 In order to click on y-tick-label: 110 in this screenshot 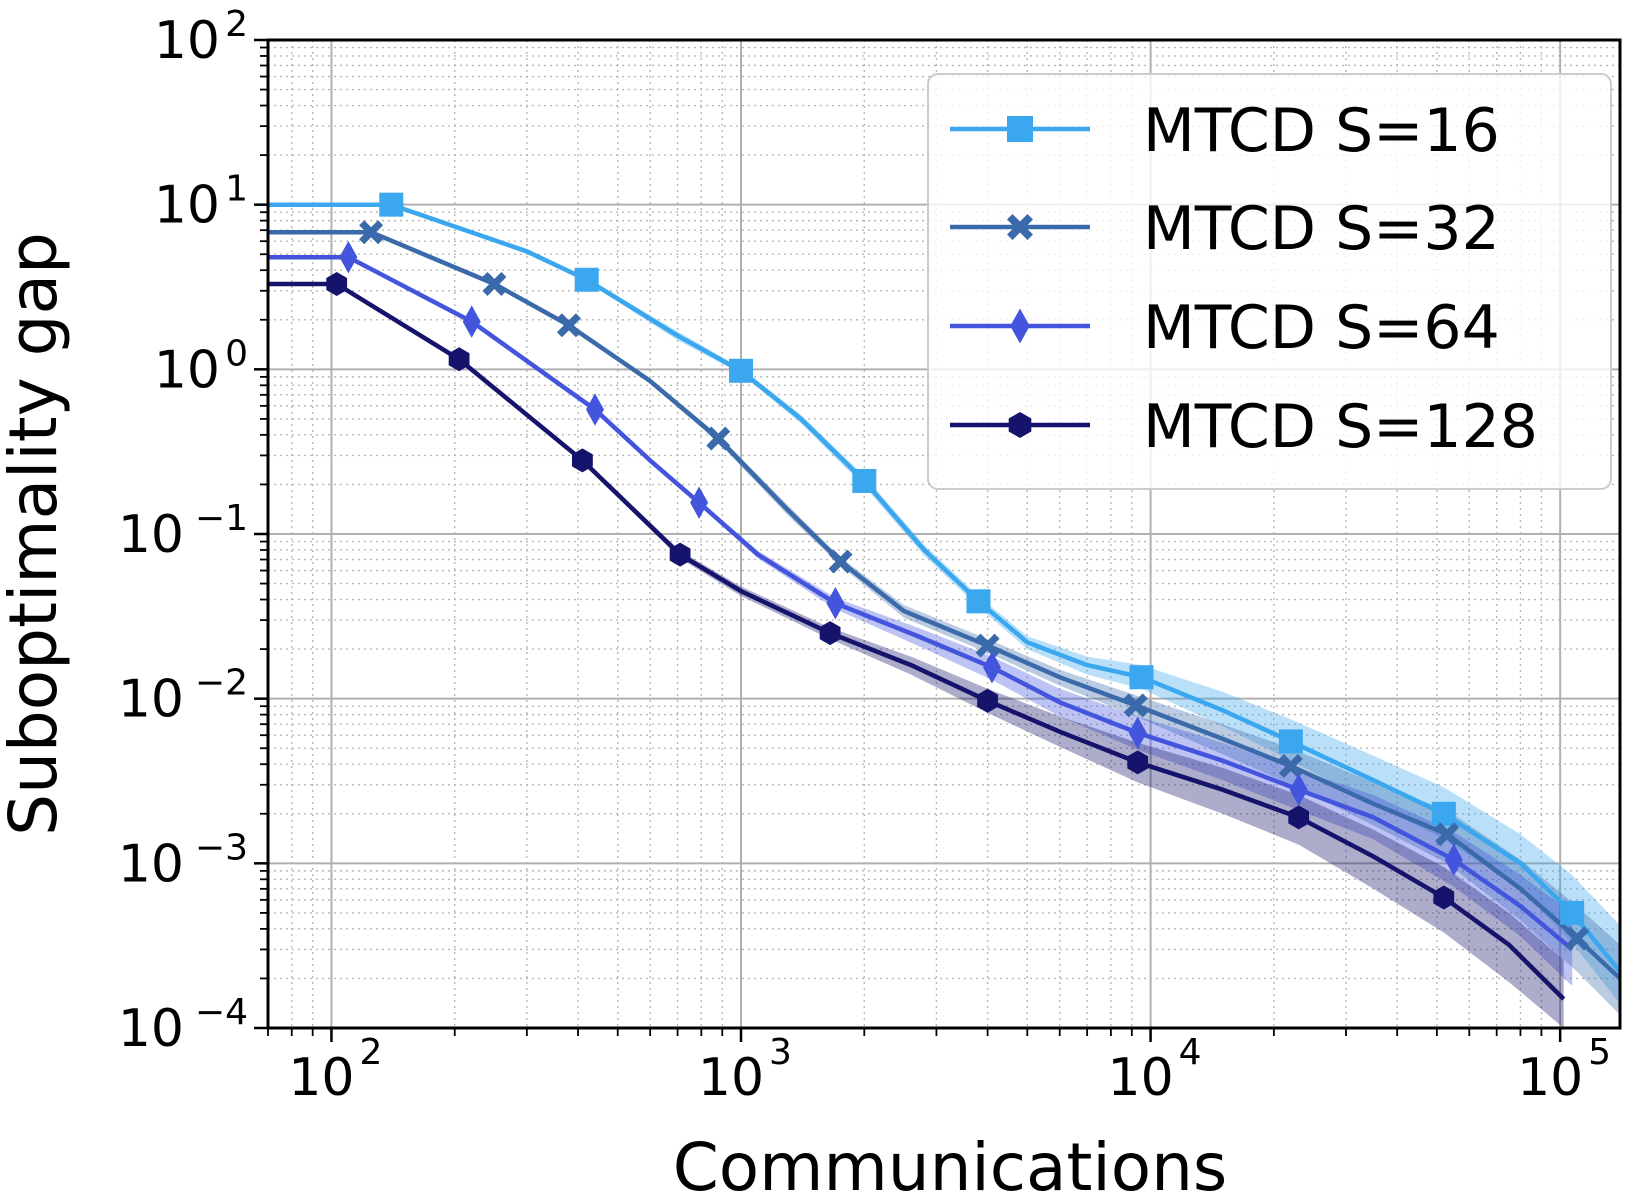, I will do `click(201, 202)`.